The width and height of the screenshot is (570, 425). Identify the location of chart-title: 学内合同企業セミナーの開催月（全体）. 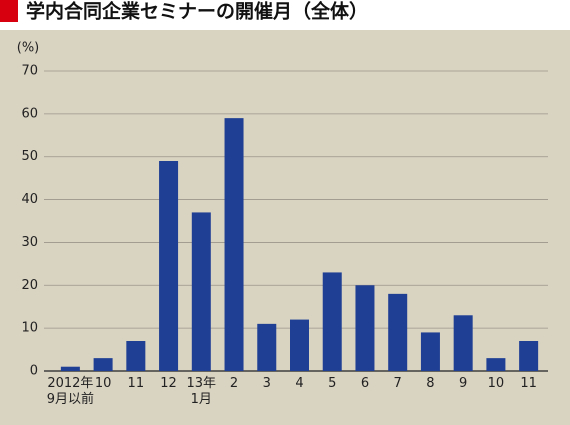
(197, 11).